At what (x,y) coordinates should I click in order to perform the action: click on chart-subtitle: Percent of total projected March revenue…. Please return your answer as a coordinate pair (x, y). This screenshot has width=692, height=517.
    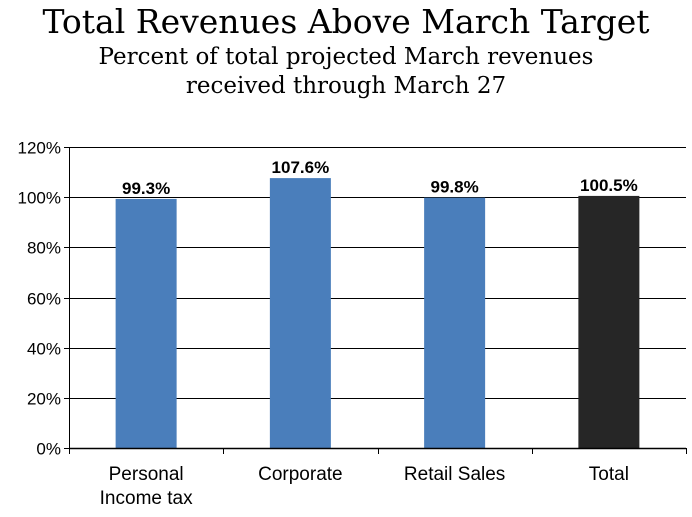
    Looking at the image, I should click on (346, 72).